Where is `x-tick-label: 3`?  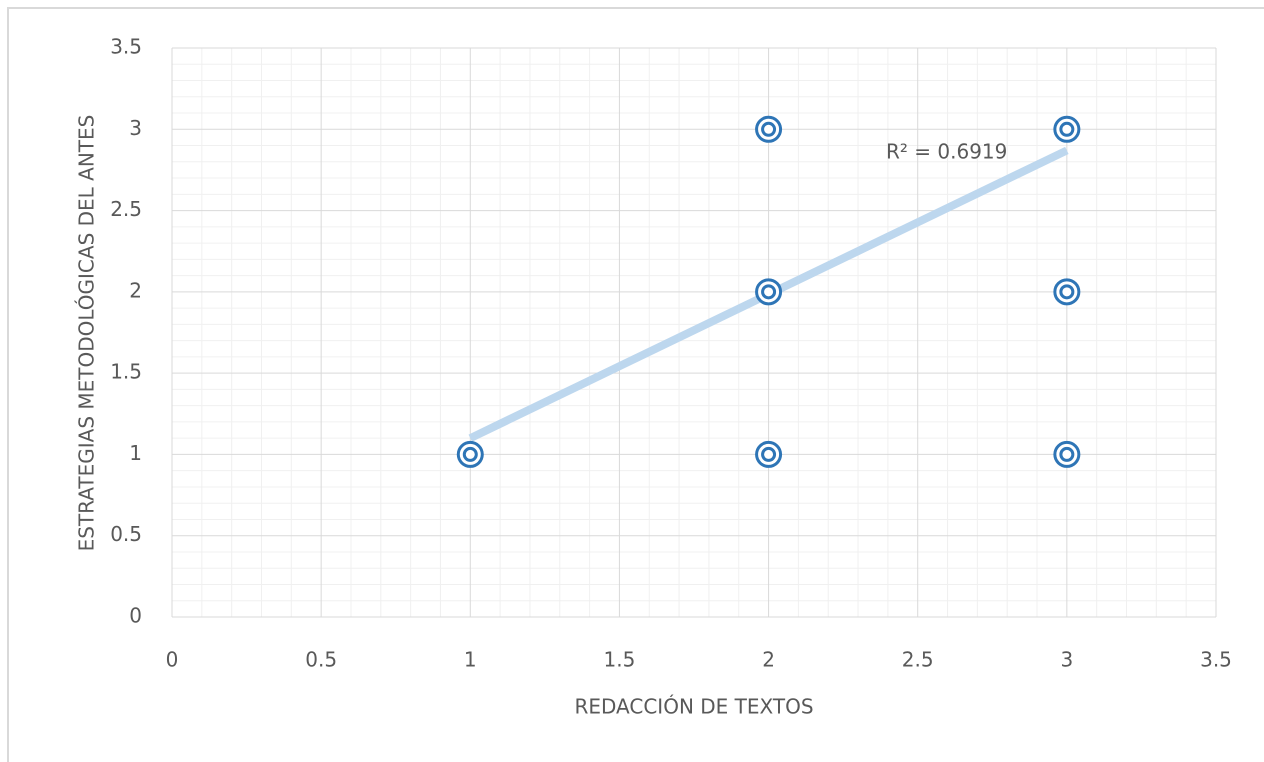 x-tick-label: 3 is located at coordinates (1066, 660).